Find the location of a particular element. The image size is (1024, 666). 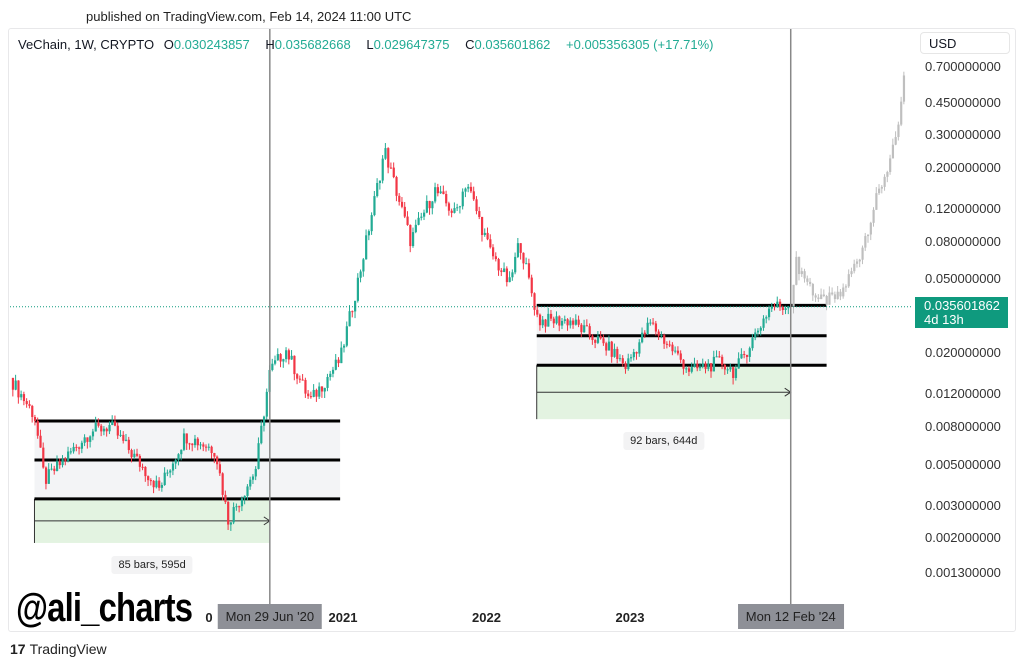

time-tick: 2021 is located at coordinates (343, 617).